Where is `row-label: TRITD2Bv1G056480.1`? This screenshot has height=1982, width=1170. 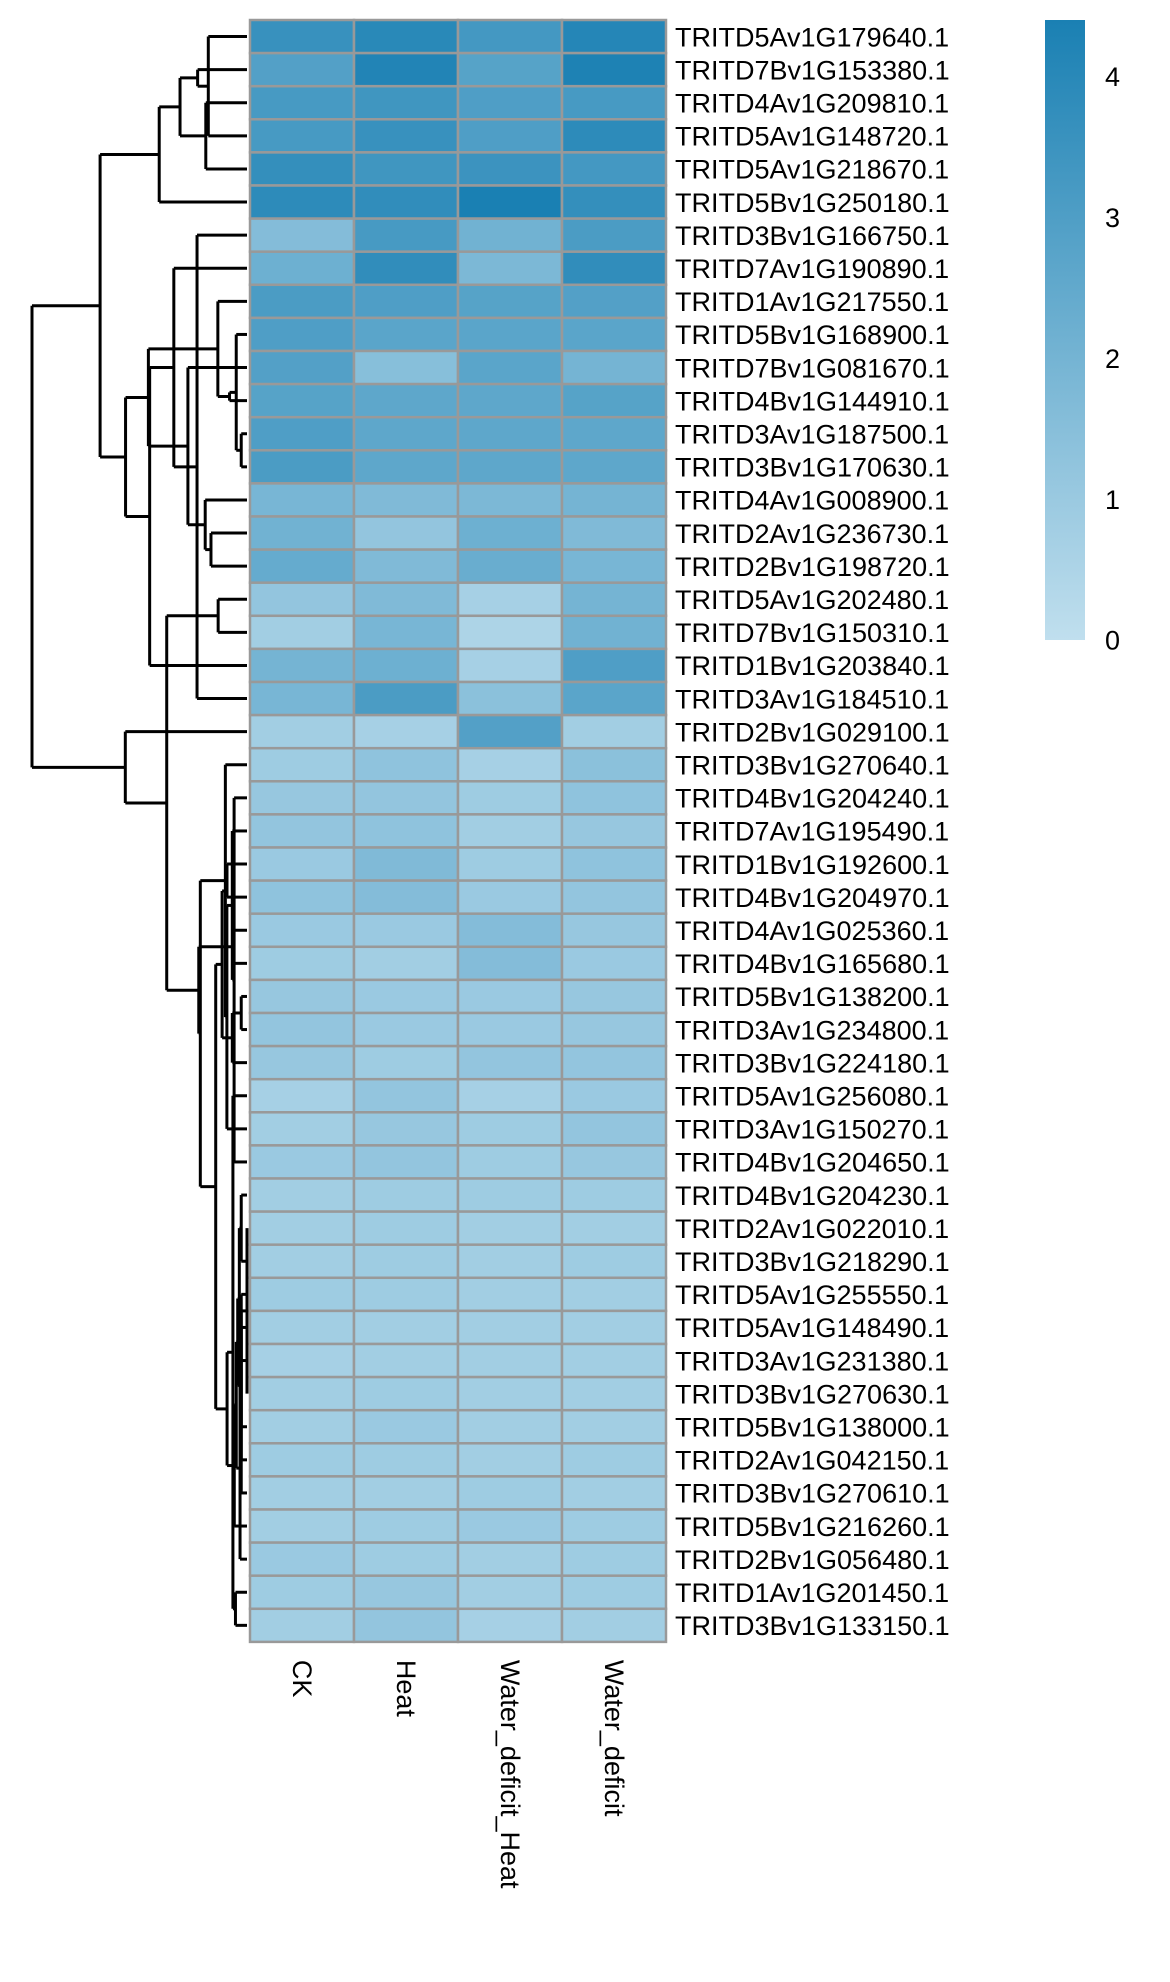
row-label: TRITD2Bv1G056480.1 is located at coordinates (812, 1560).